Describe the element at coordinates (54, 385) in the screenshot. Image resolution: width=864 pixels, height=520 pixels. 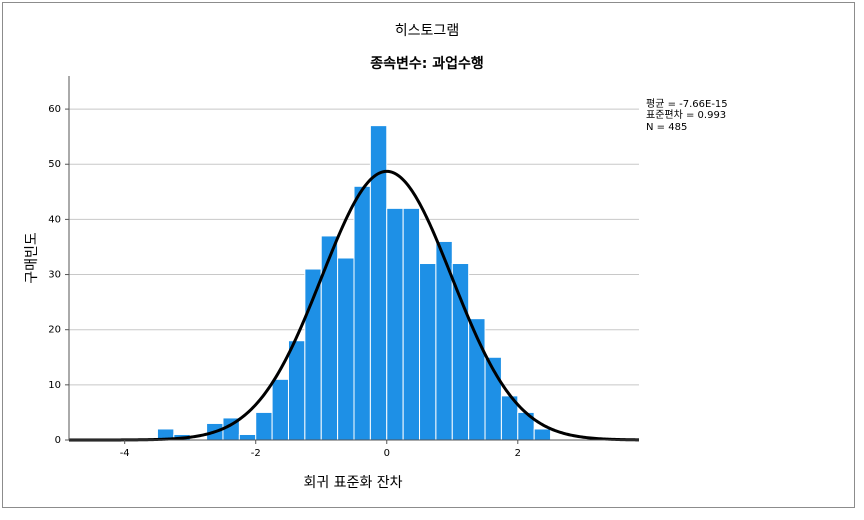
I see `y-tick-label: 10` at that location.